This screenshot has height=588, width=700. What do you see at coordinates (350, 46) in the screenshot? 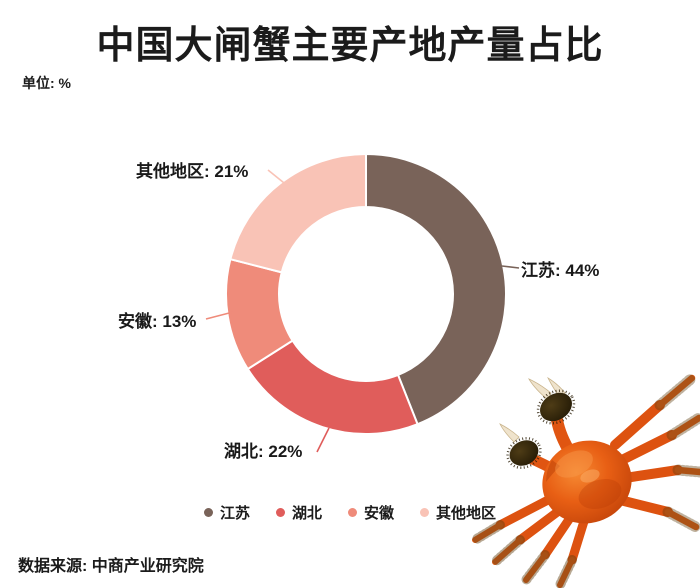
I see `chart-title: 中国大闸蟹主要产地产量占比` at bounding box center [350, 46].